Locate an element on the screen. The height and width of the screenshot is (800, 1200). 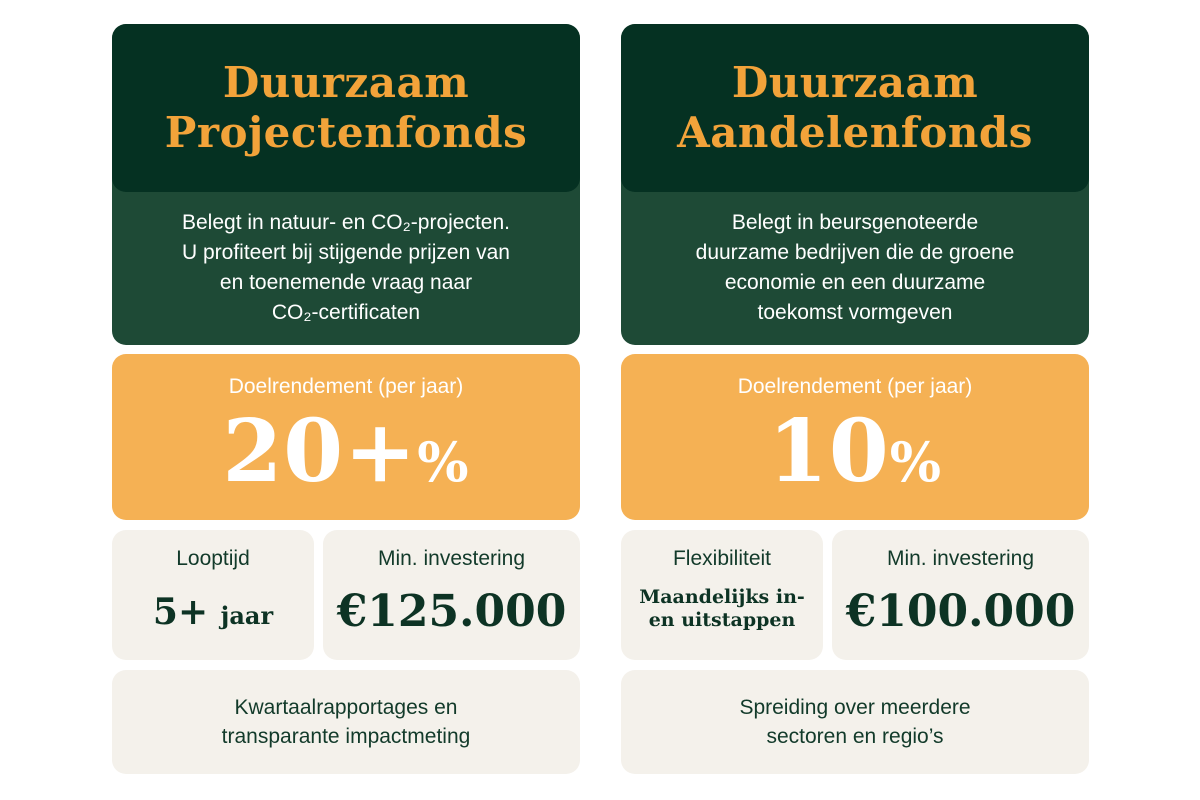
target-return-value: 20+% is located at coordinates (346, 457).